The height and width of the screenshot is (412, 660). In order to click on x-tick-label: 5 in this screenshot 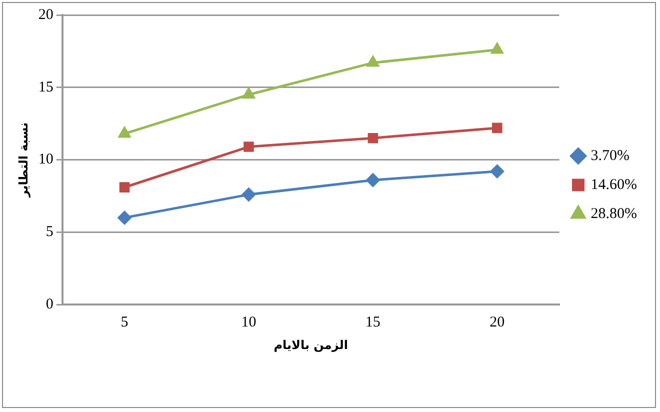, I will do `click(124, 322)`.